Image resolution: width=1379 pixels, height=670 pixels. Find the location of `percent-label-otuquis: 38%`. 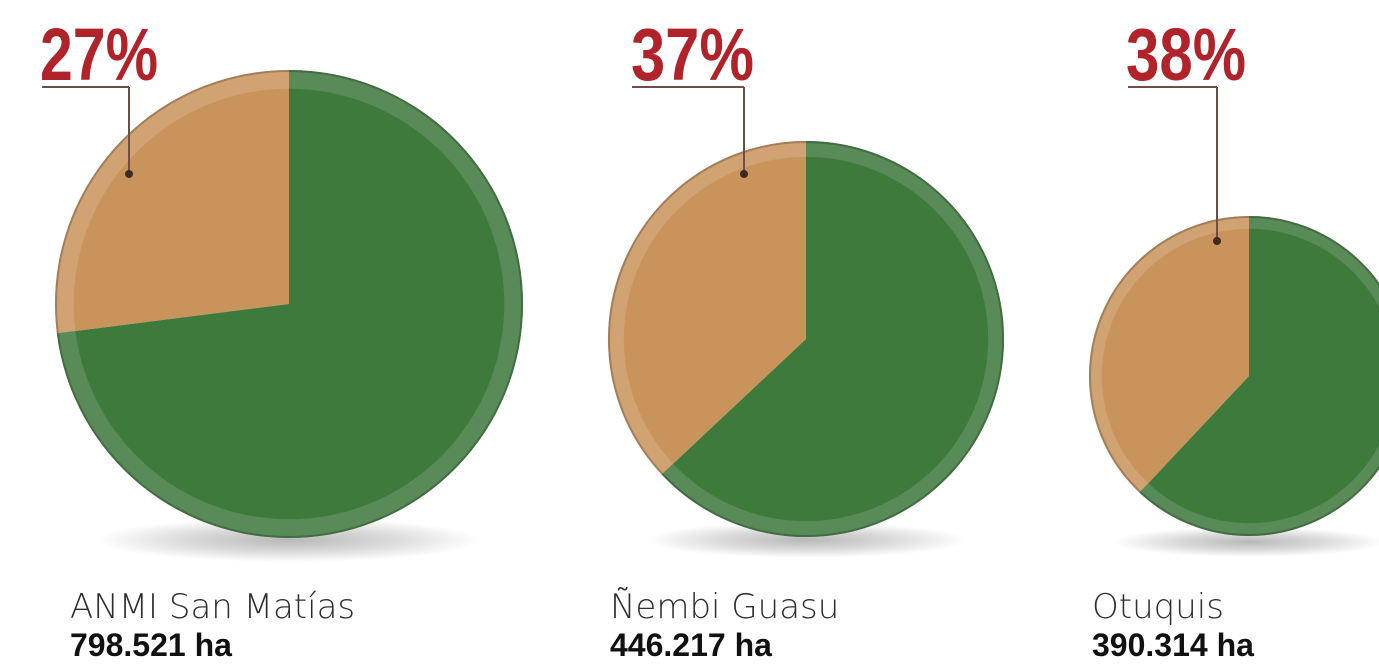

percent-label-otuquis: 38% is located at coordinates (1186, 54).